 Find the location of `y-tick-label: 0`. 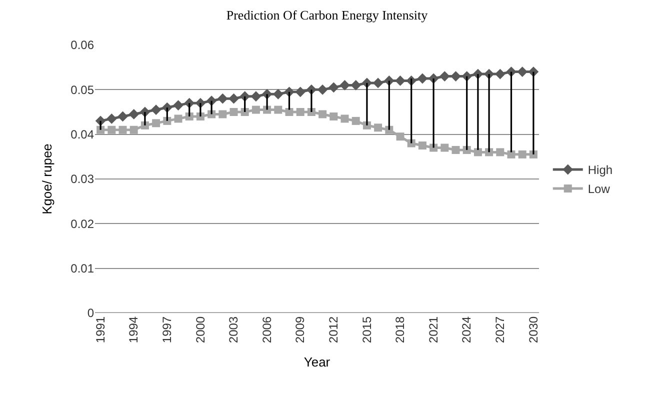

y-tick-label: 0 is located at coordinates (90, 313).